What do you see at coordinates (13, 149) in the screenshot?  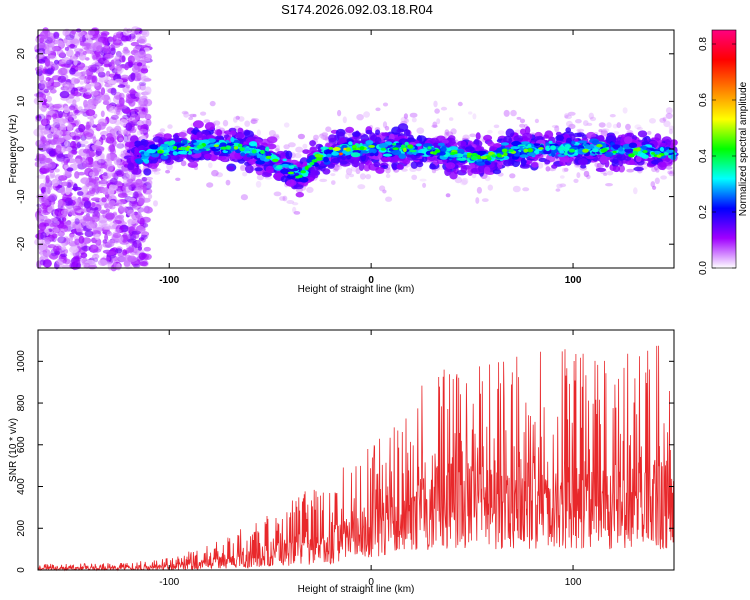 I see `spectrogram-y-label: Frequency (Hz)` at bounding box center [13, 149].